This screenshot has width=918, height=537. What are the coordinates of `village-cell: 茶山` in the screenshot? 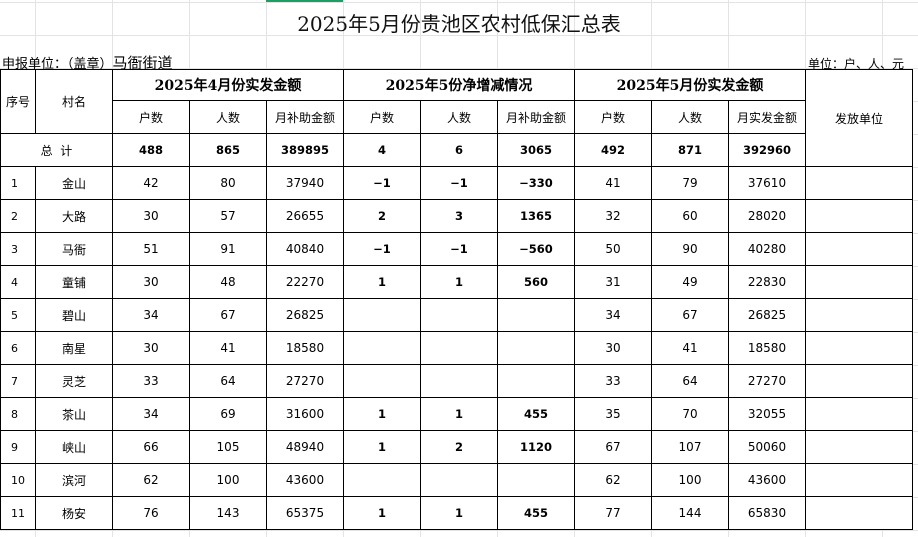 It's located at (74, 414).